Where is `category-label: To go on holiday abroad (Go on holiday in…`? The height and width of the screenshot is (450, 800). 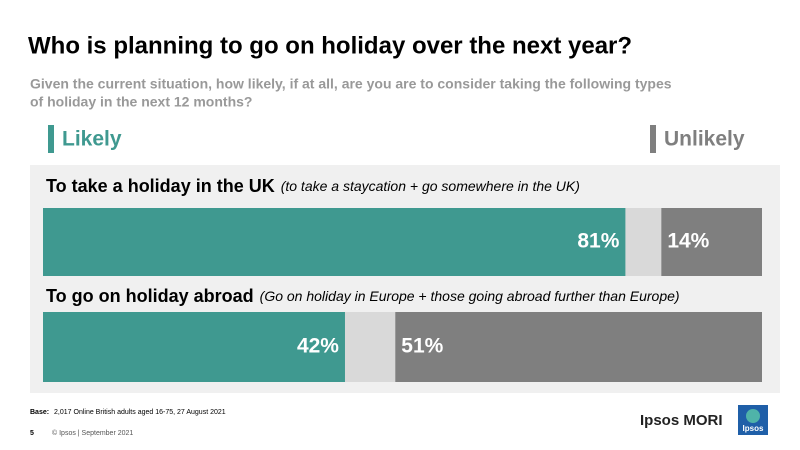
category-label: To go on holiday abroad (Go on holiday in… is located at coordinates (363, 296).